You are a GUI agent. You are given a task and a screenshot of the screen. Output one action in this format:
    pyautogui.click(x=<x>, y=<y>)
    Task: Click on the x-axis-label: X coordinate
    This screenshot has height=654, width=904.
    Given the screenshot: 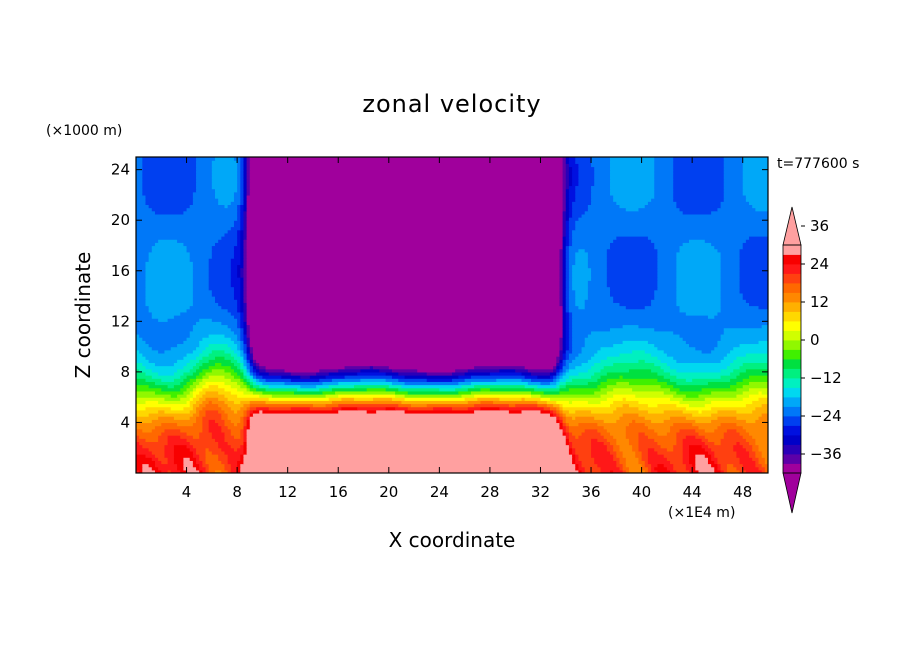 What is the action you would take?
    pyautogui.click(x=452, y=540)
    